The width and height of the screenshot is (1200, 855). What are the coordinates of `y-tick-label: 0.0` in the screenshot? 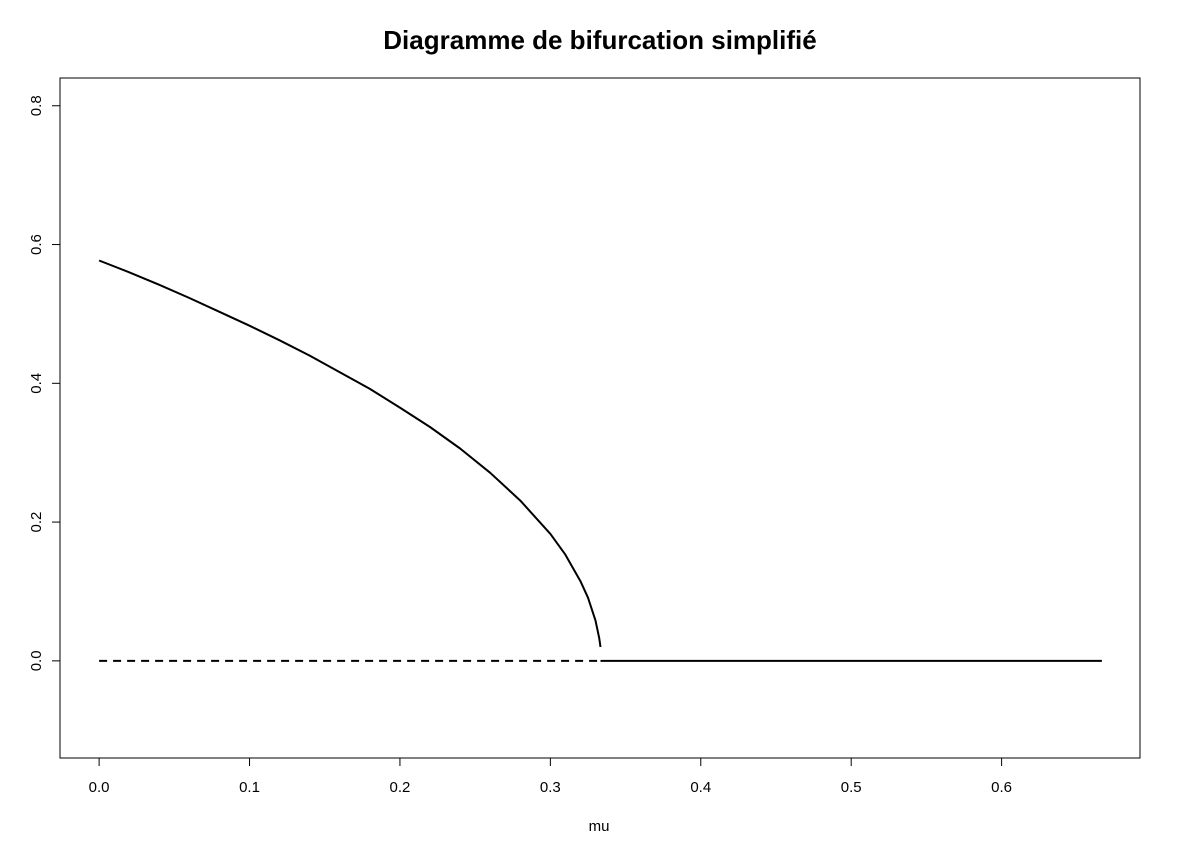 It's located at (36, 660).